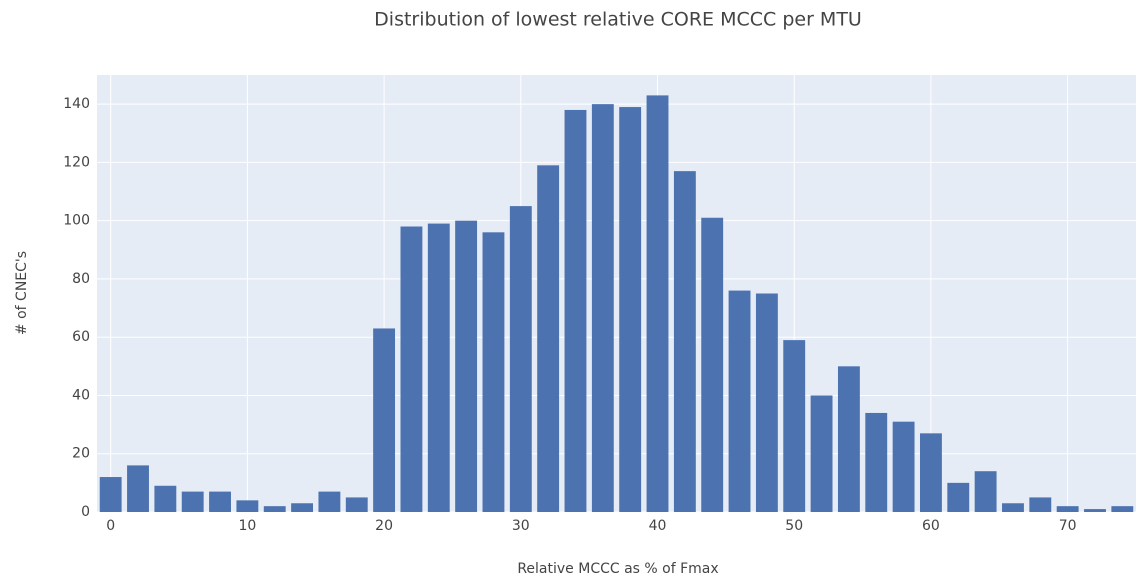 This screenshot has width=1136, height=586. I want to click on y-tick-label: 140, so click(76, 104).